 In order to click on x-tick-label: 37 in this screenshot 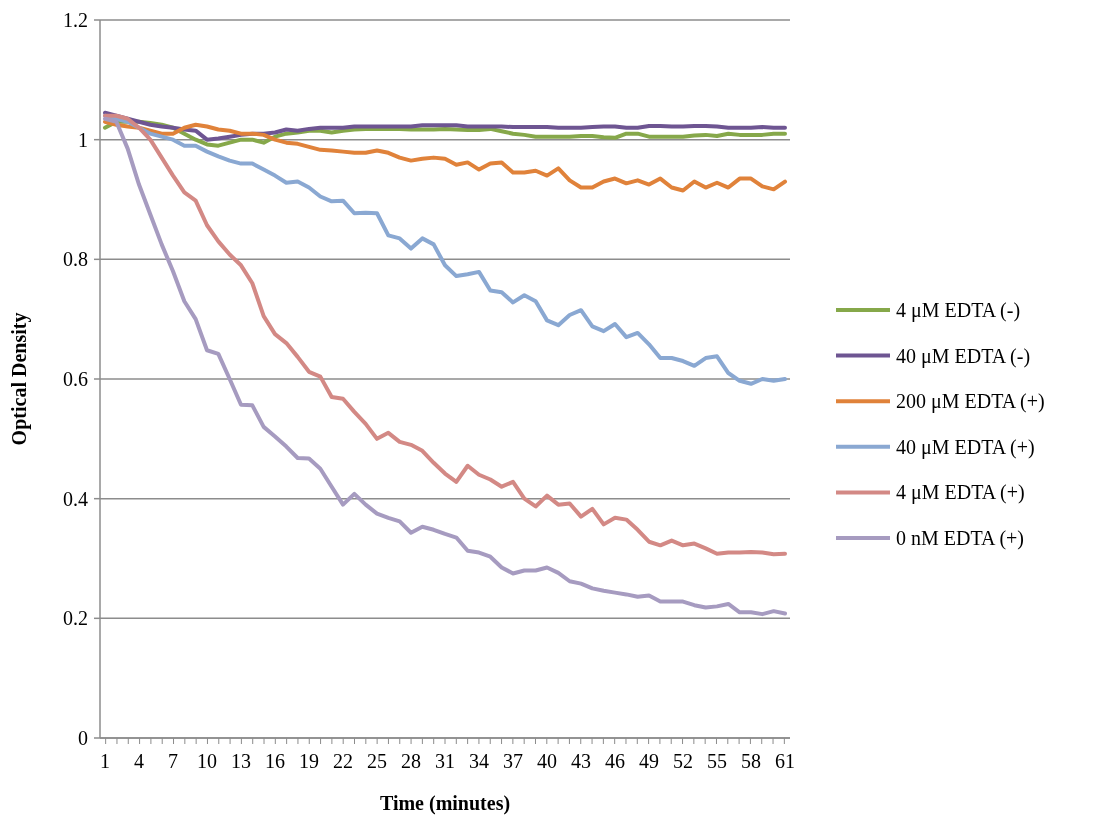, I will do `click(513, 761)`.